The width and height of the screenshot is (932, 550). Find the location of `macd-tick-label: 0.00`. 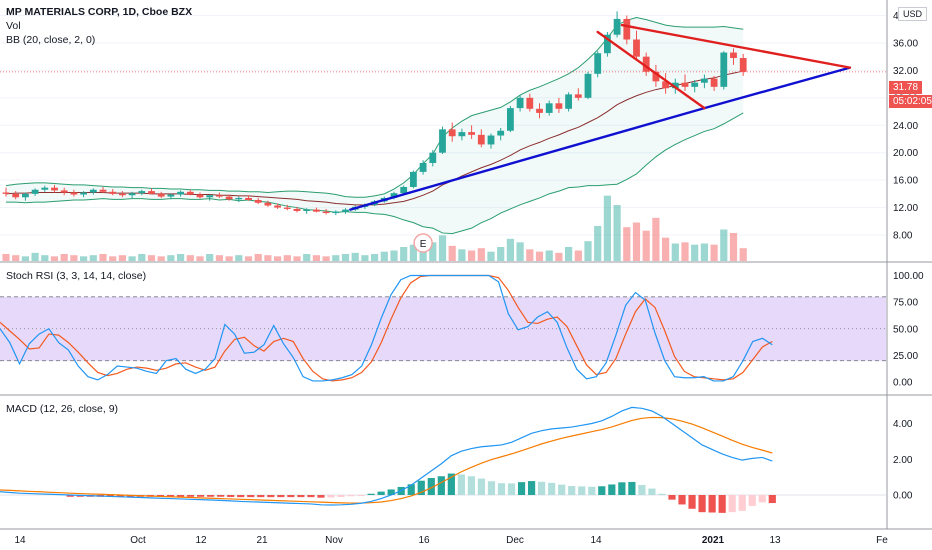

macd-tick-label: 0.00 is located at coordinates (903, 496).